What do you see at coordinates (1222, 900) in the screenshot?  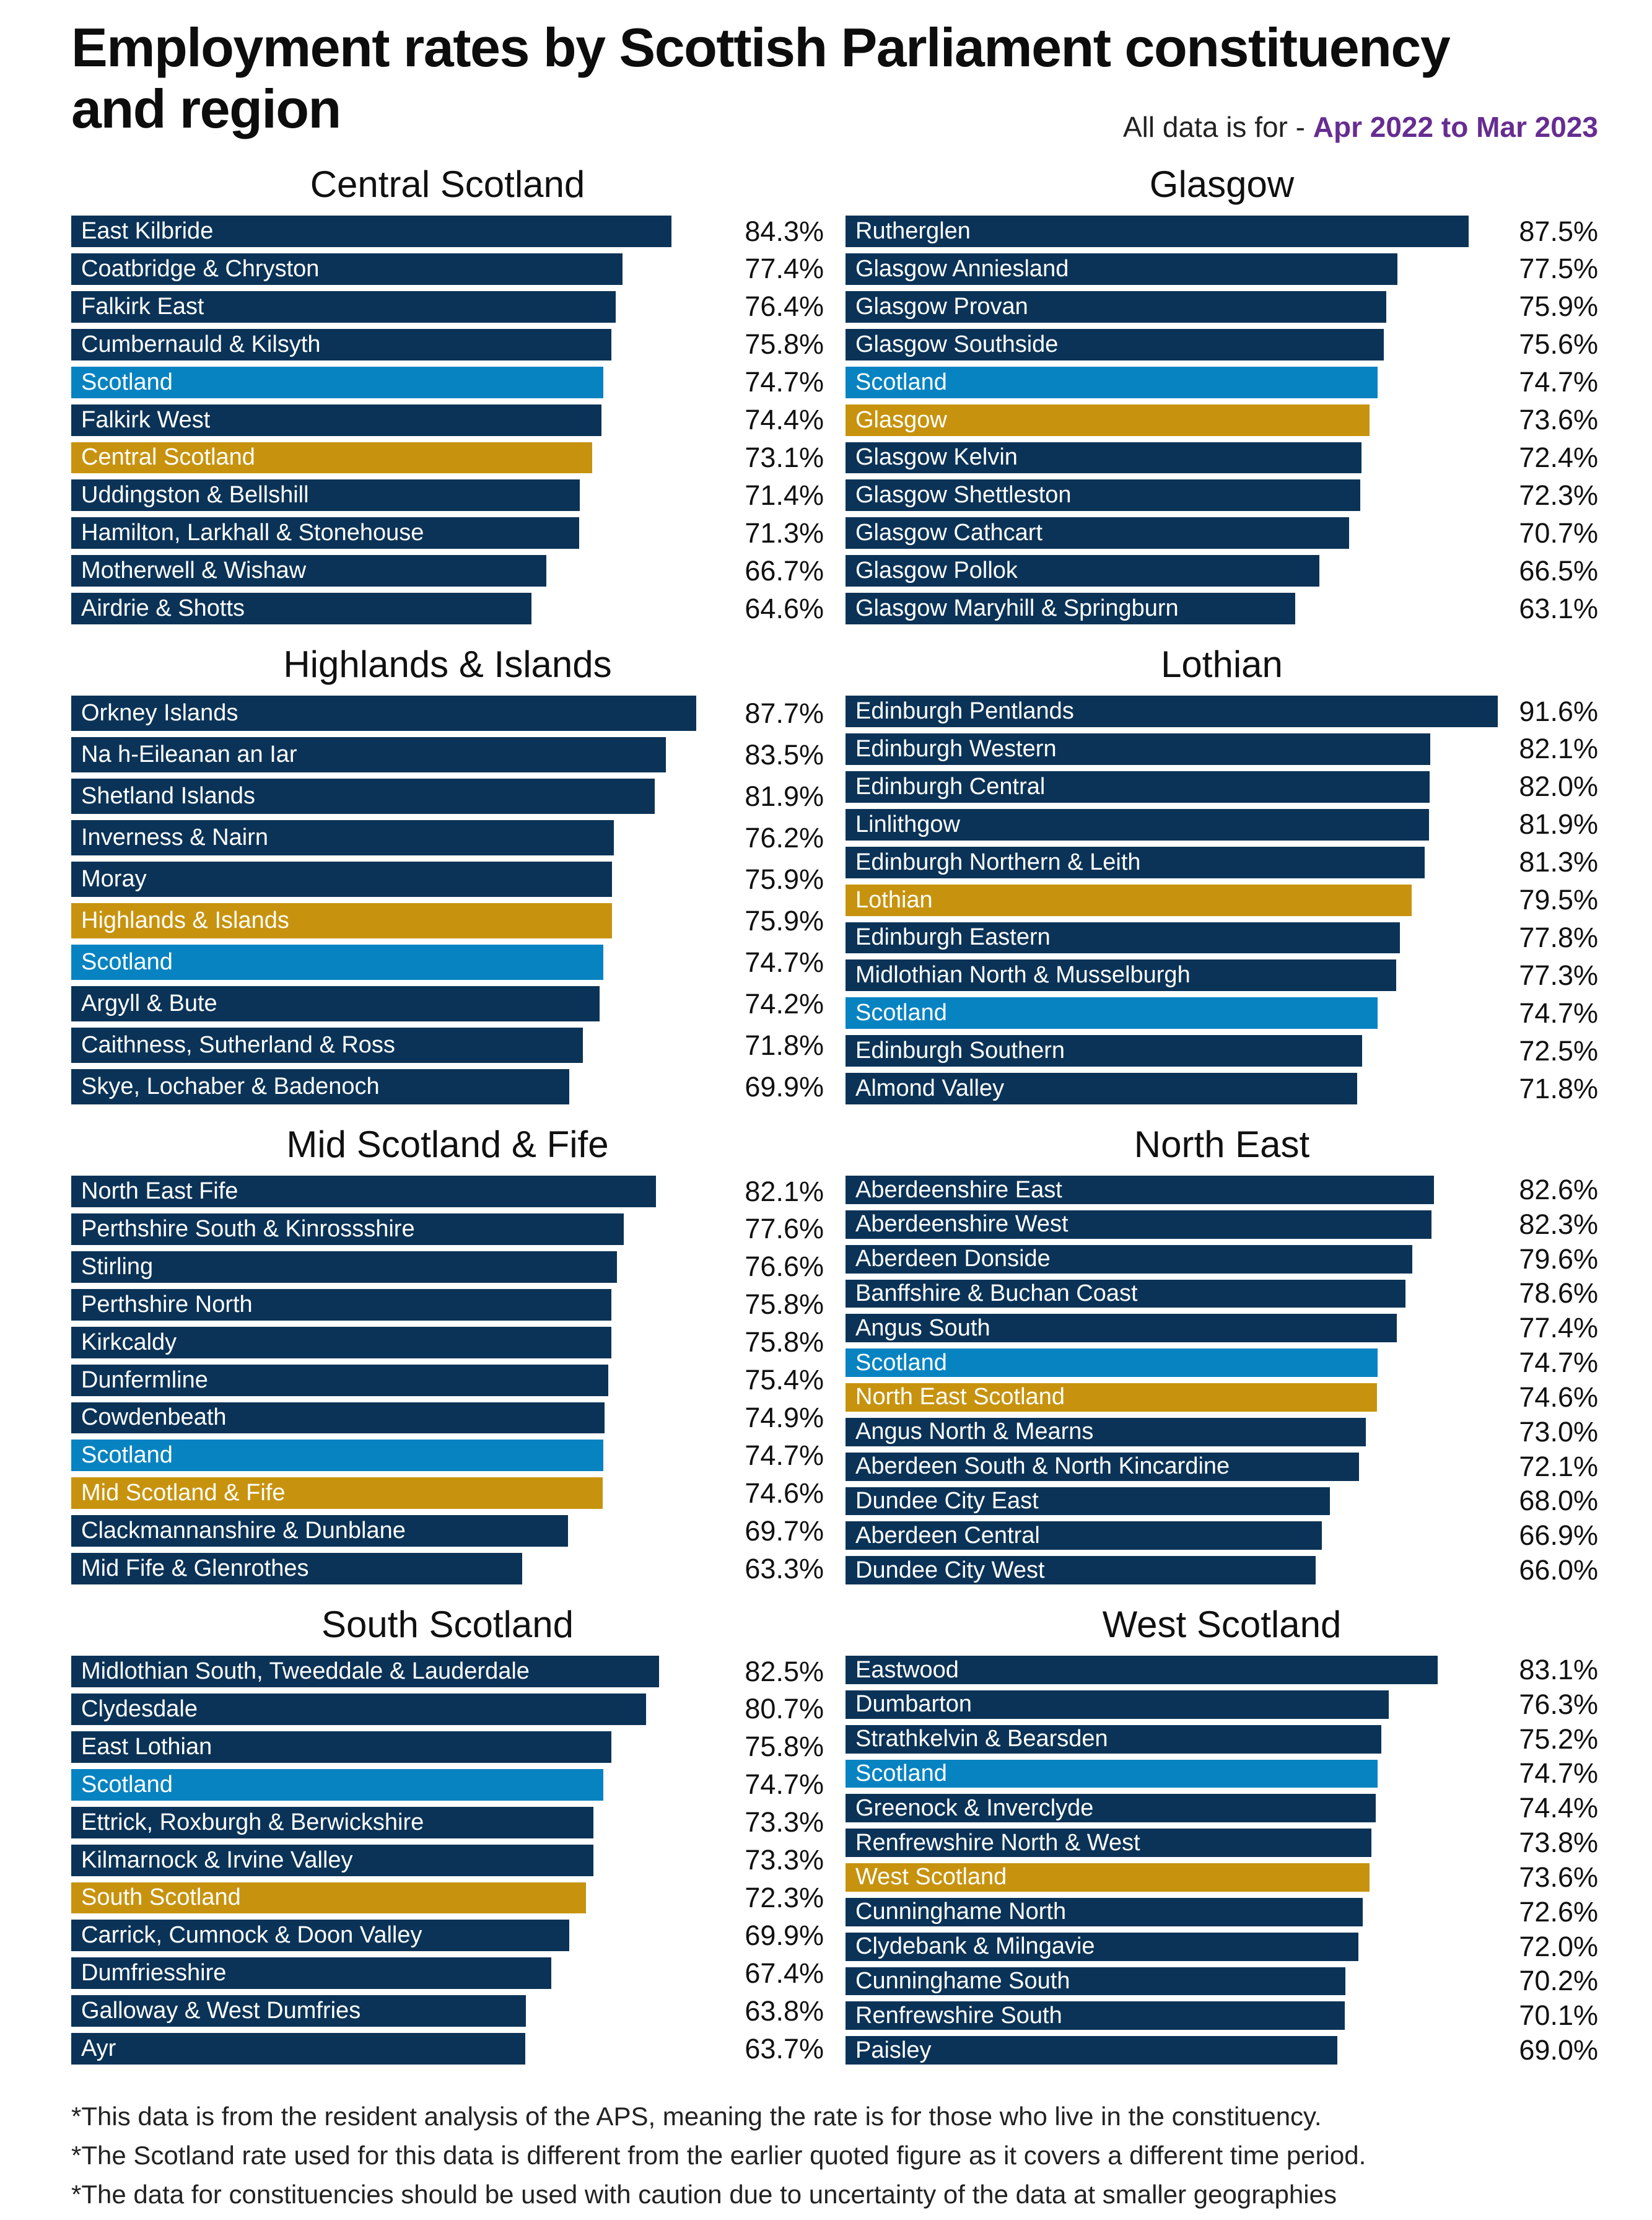 I see `bar-row: Lothian 79.5%` at bounding box center [1222, 900].